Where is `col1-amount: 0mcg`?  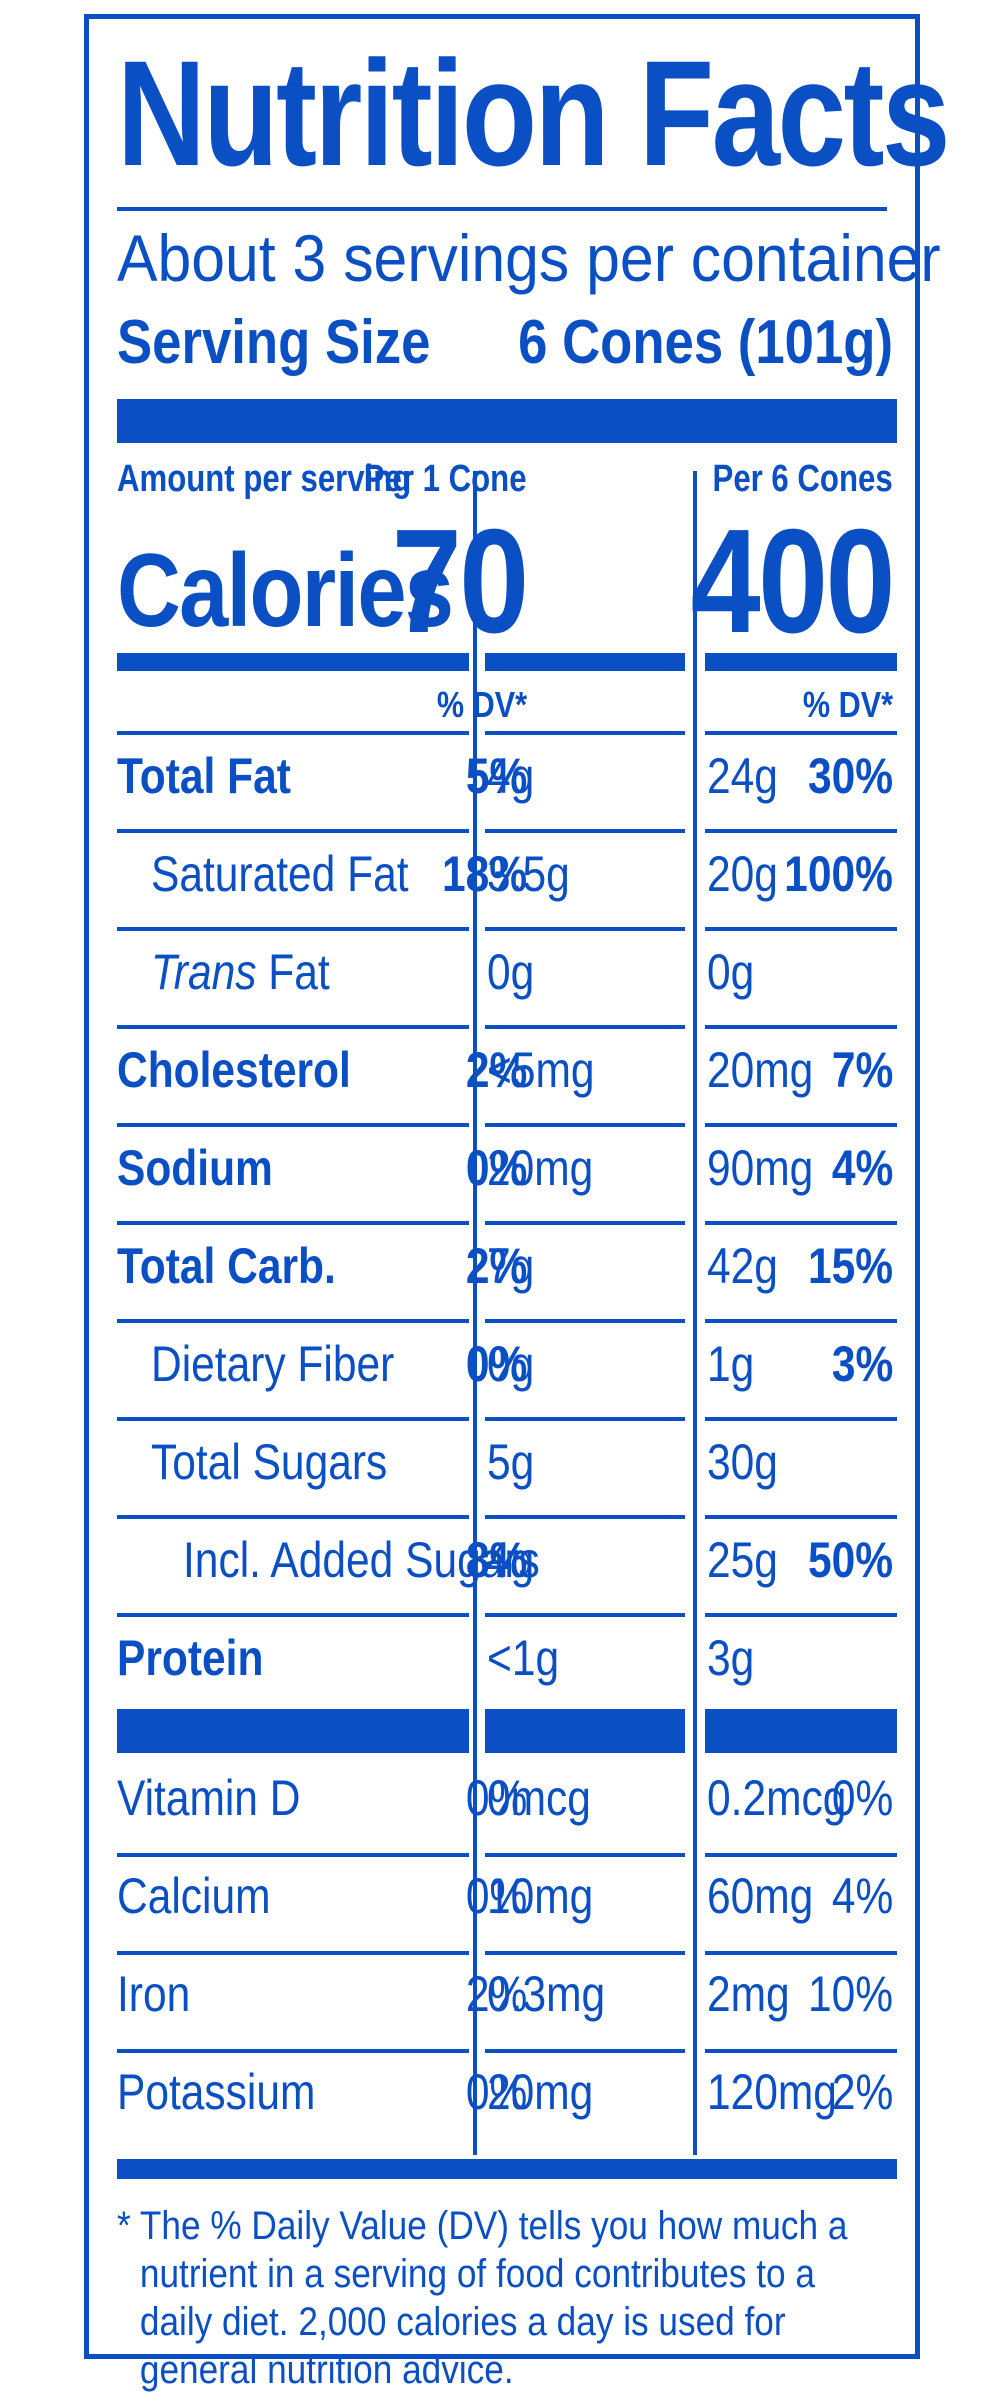 col1-amount: 0mcg is located at coordinates (539, 1798).